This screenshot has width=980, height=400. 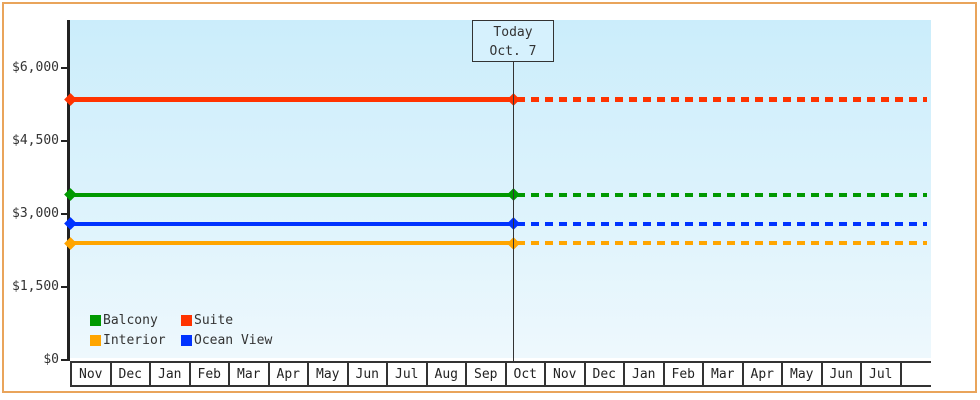 I want to click on series-line-solid-balcony, so click(x=291, y=194).